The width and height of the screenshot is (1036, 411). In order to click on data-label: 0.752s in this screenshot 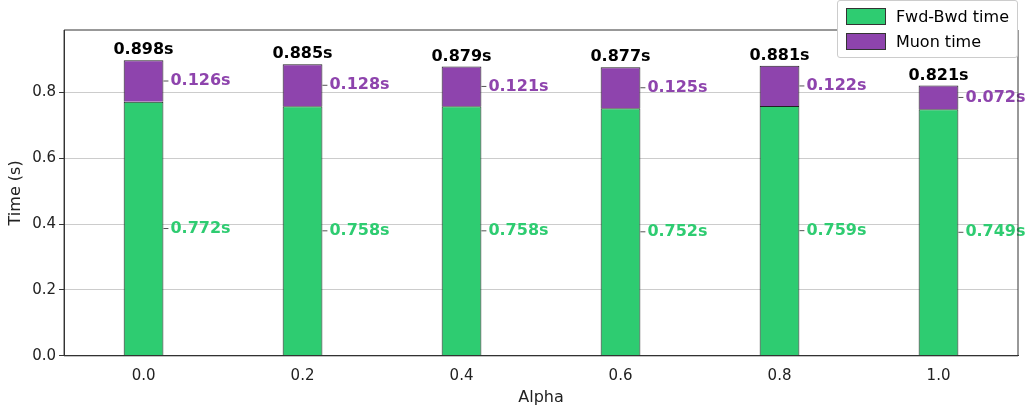, I will do `click(677, 230)`.